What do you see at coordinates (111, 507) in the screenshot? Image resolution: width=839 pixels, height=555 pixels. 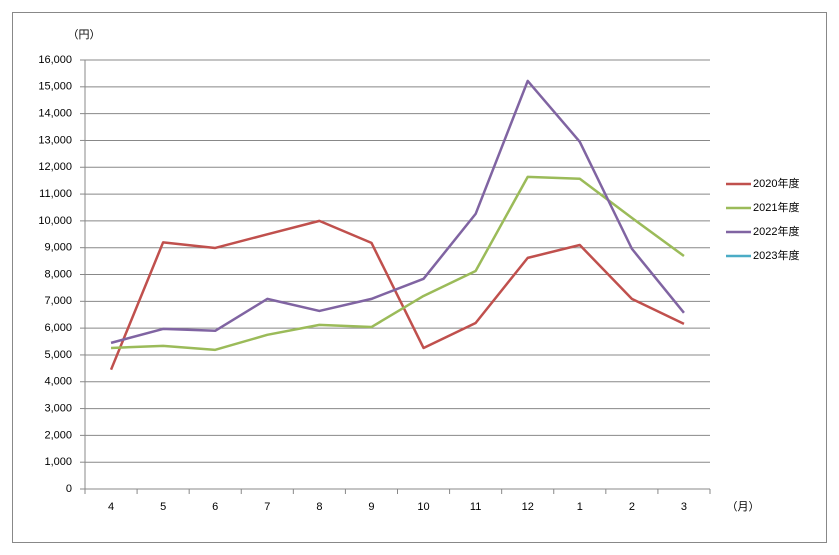 I see `x-tick-label: 4` at bounding box center [111, 507].